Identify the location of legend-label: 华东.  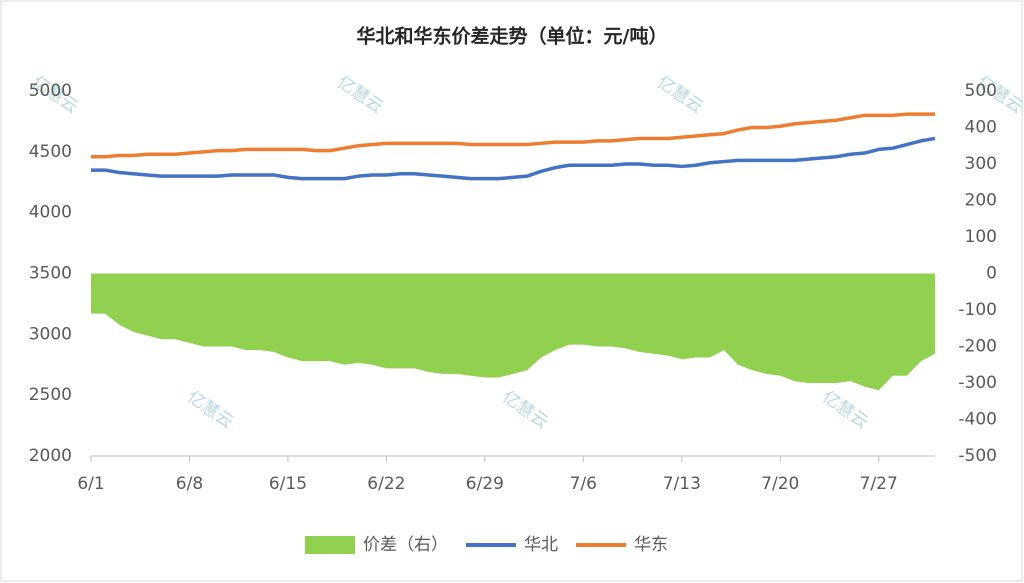
(651, 545).